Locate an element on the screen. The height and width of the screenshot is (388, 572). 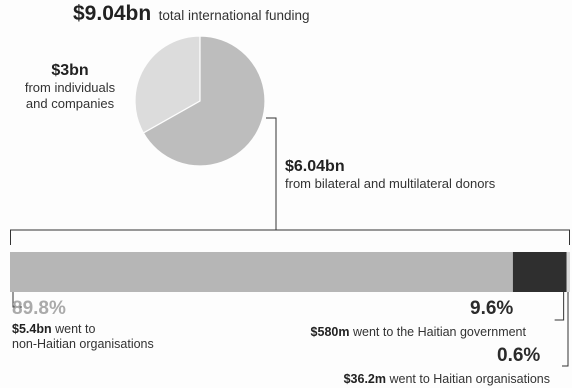
non-haitian-text2: non-Haitian organisations is located at coordinates (83, 344).